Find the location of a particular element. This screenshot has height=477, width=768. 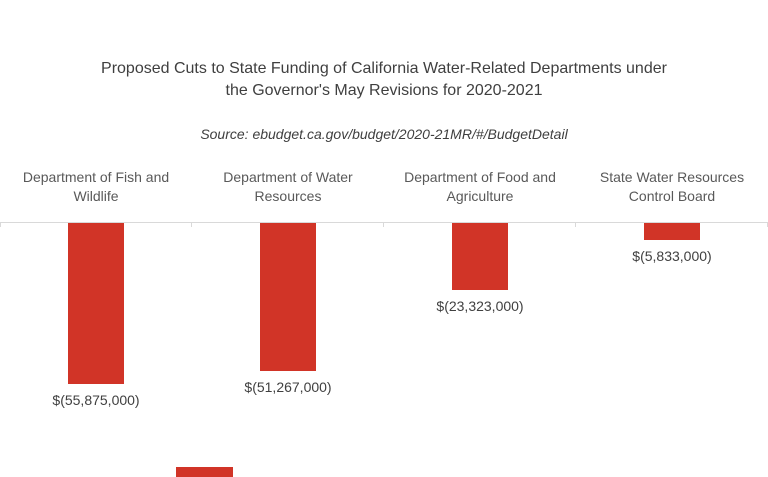

x-axis-line is located at coordinates (384, 222).